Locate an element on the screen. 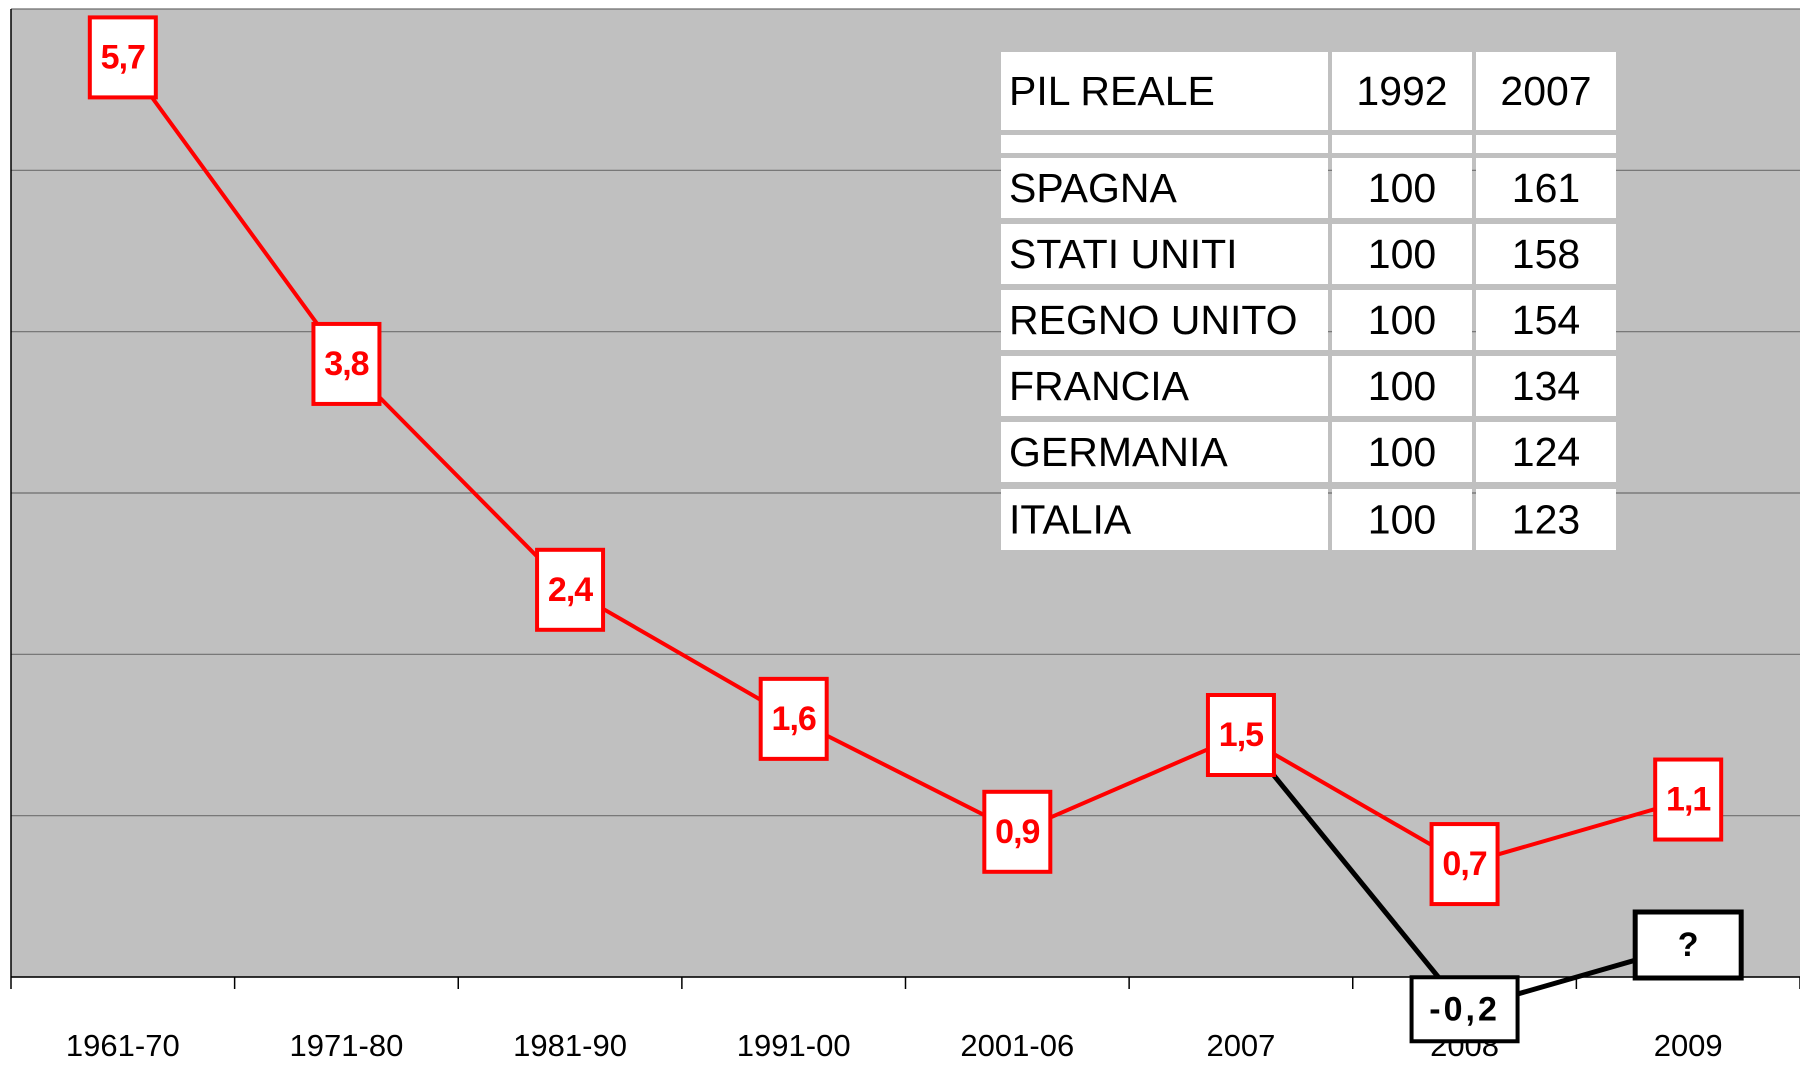 This screenshot has height=1068, width=1800. table-cell-text: 161 is located at coordinates (1546, 188).